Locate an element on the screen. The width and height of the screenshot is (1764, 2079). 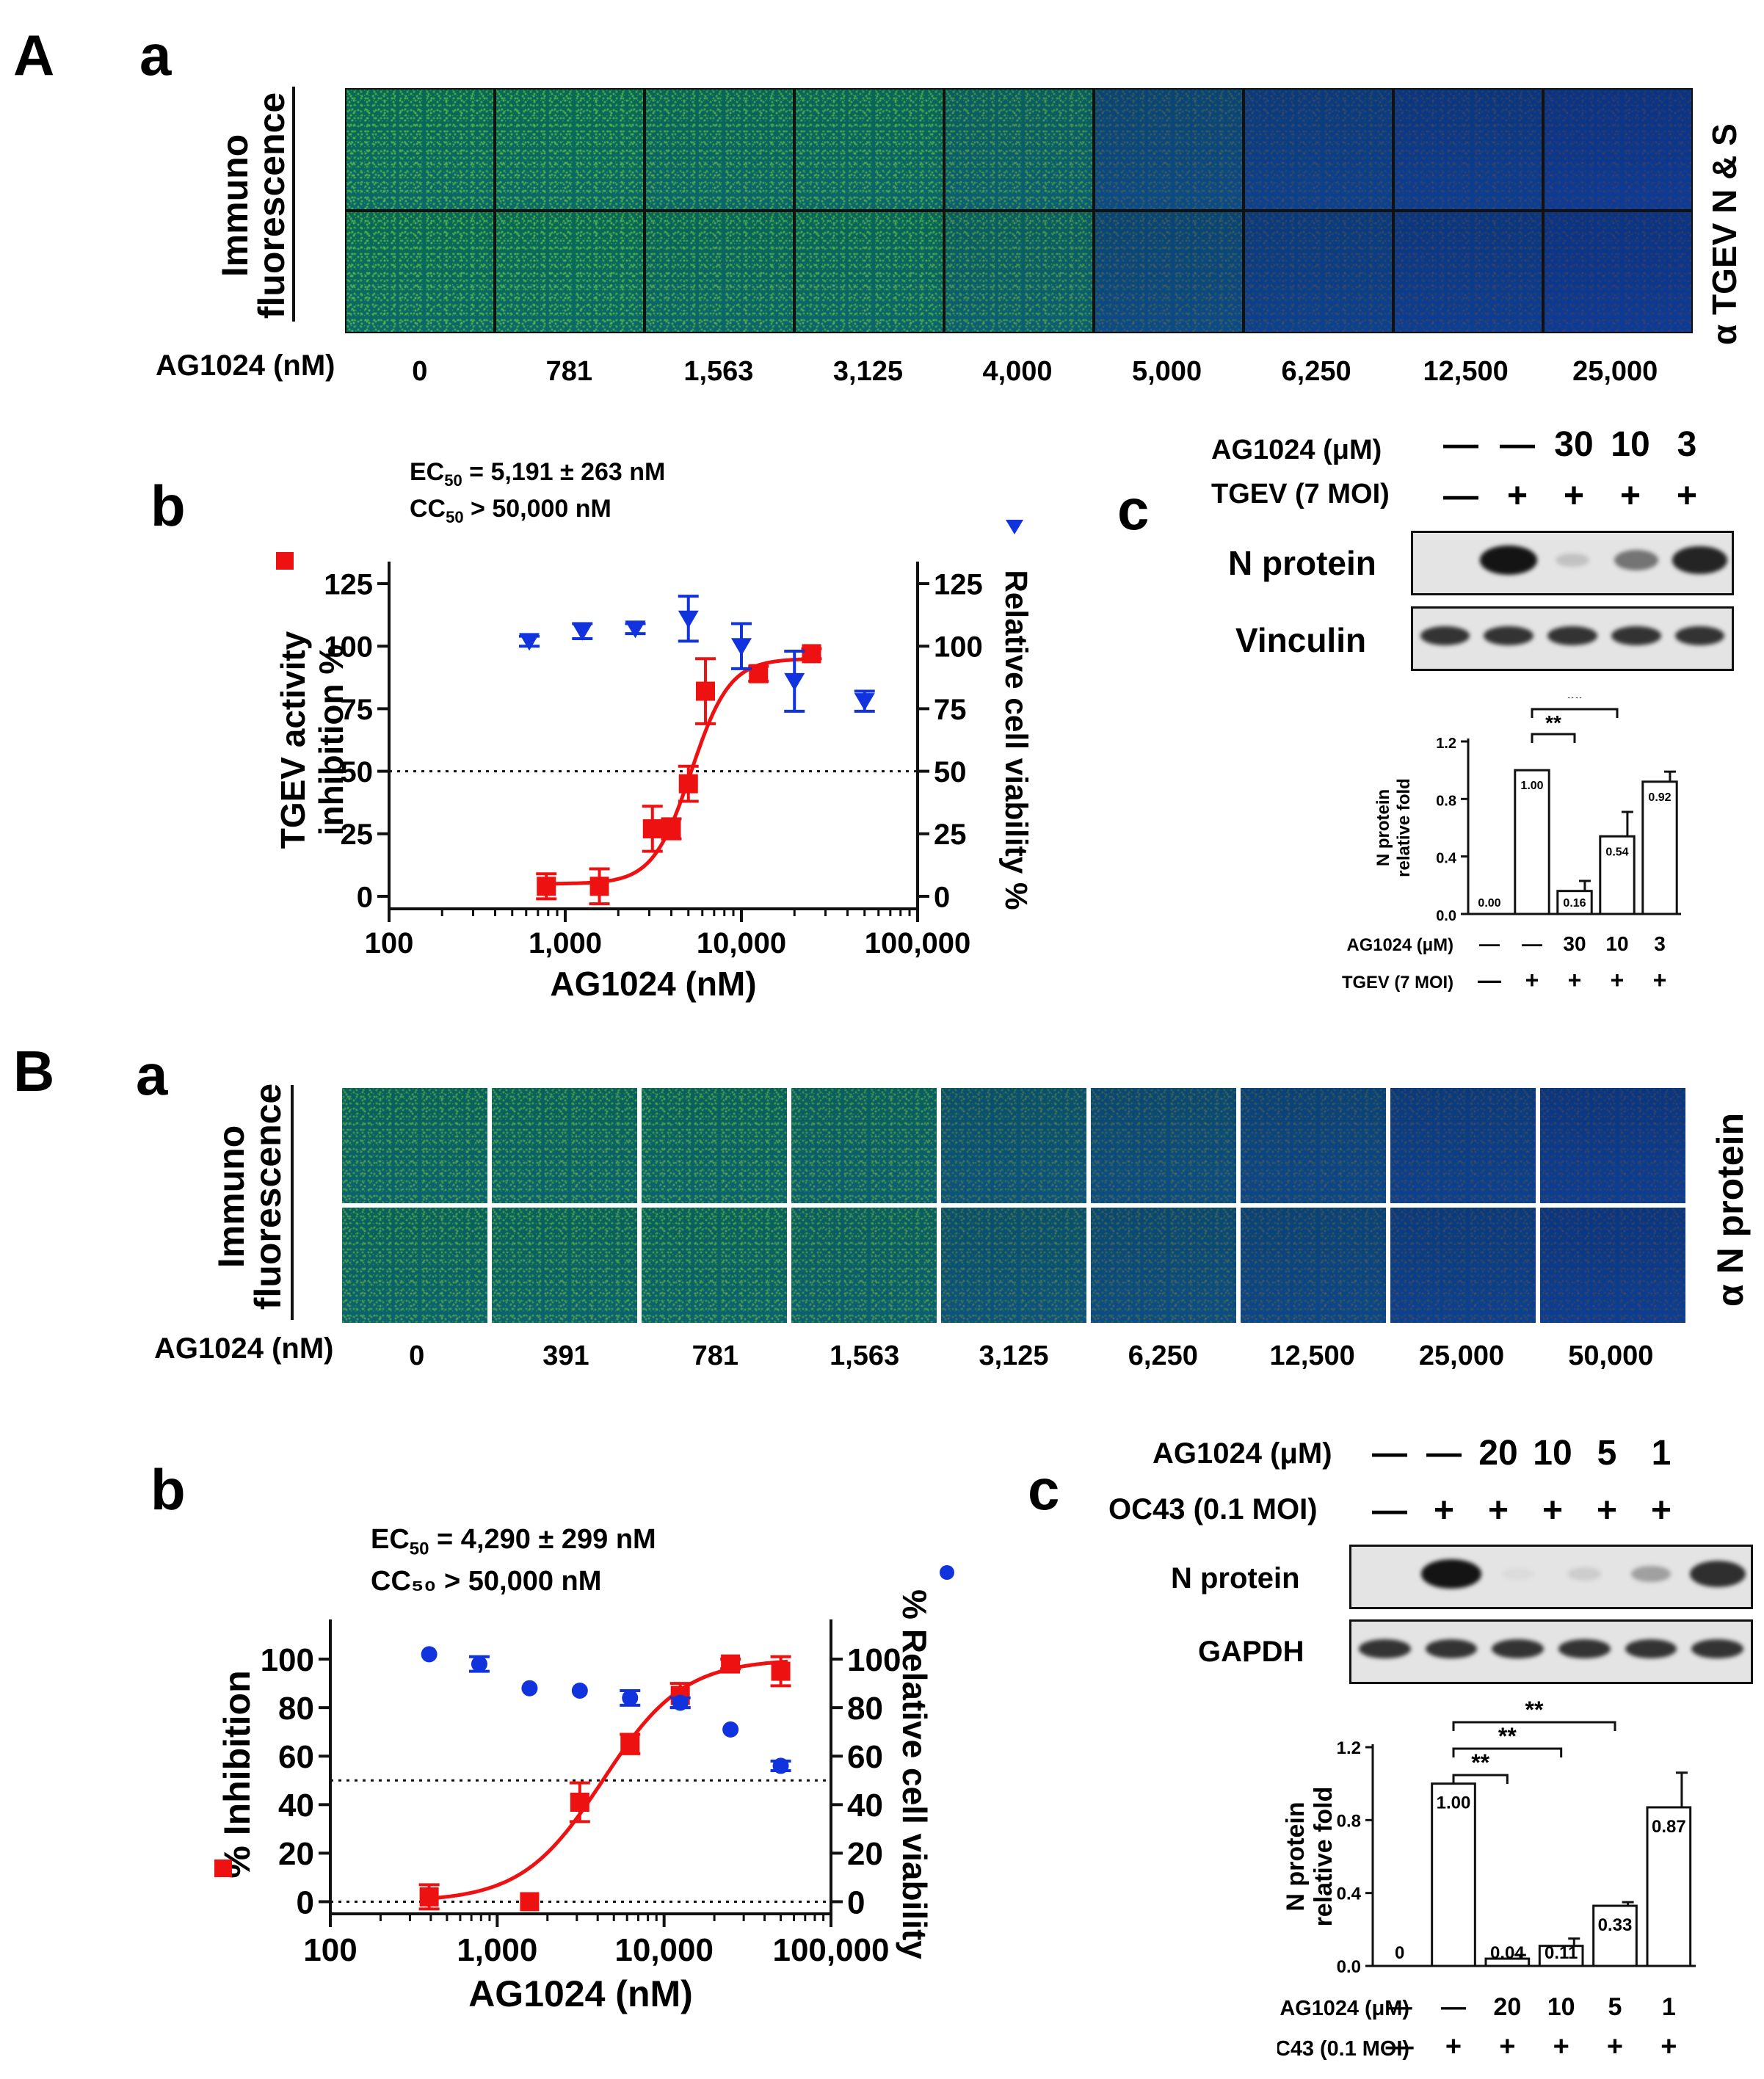
Ab-xtick-2: 1,000 is located at coordinates (566, 943).